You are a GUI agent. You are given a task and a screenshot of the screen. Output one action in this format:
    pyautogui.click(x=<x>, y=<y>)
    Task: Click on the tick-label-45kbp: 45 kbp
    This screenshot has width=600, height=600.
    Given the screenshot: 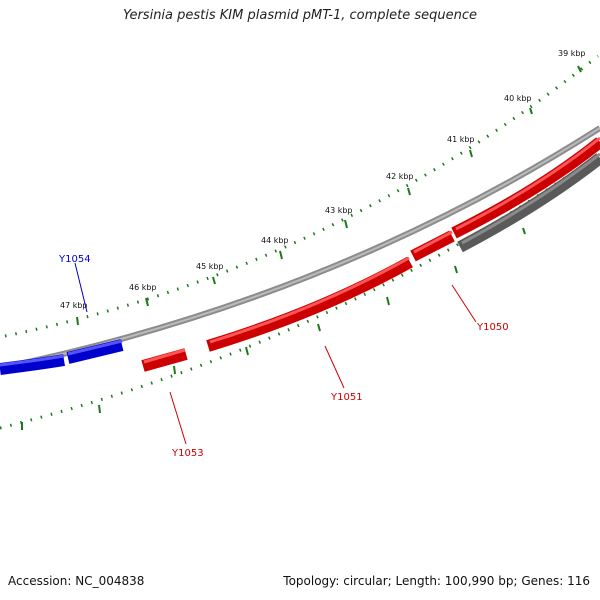 What is the action you would take?
    pyautogui.click(x=210, y=266)
    